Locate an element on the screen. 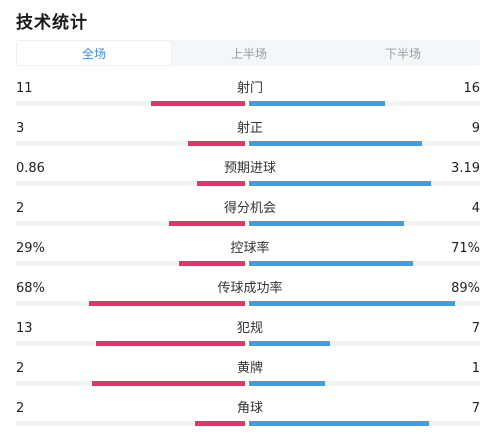 This screenshot has height=440, width=500. period-tabs: 全场 上半场 下半场 is located at coordinates (248, 53).